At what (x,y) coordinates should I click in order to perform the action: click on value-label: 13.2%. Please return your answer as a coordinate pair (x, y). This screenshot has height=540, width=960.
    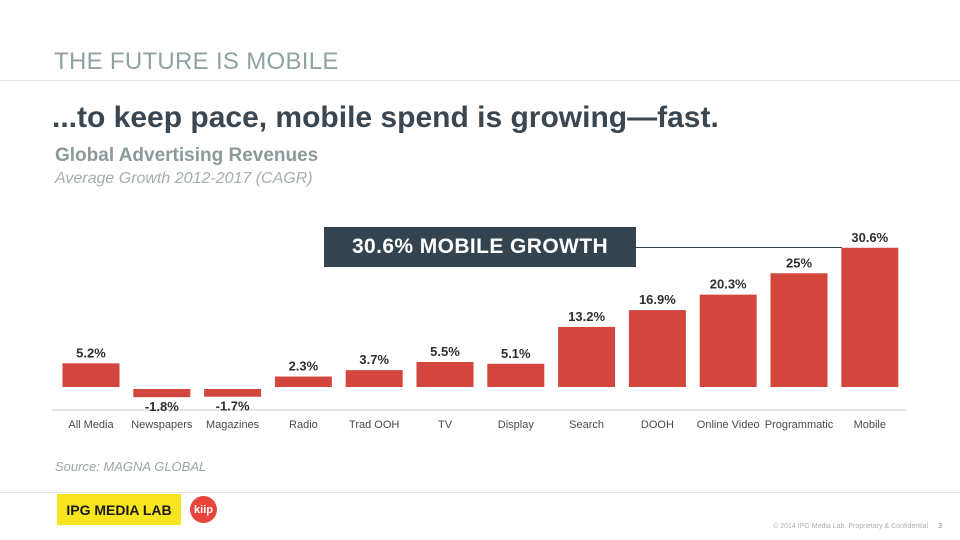
    Looking at the image, I should click on (586, 316).